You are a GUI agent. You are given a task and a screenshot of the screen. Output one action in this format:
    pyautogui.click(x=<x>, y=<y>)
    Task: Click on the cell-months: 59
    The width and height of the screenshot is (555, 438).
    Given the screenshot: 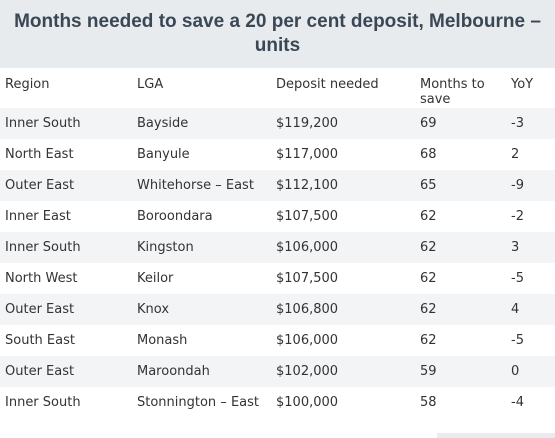 What is the action you would take?
    pyautogui.click(x=460, y=371)
    